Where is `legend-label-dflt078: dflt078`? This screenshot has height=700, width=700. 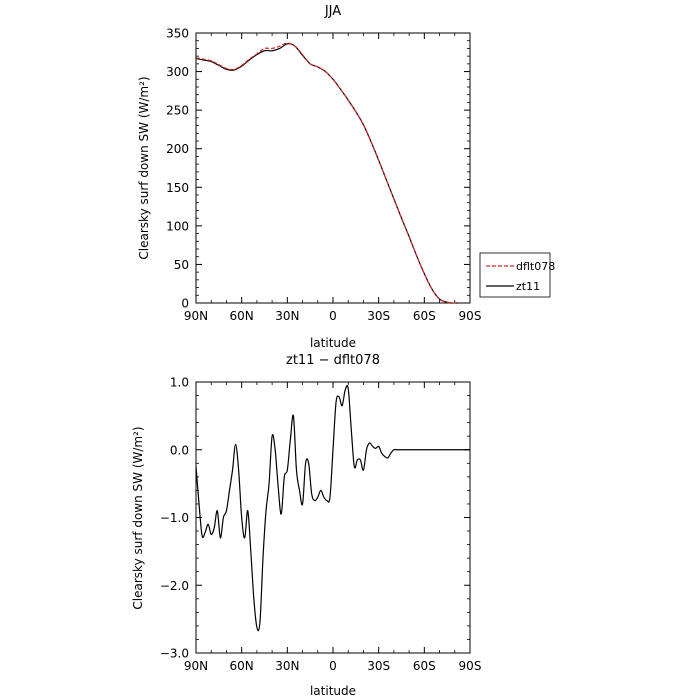 legend-label-dflt078: dflt078 is located at coordinates (535, 266).